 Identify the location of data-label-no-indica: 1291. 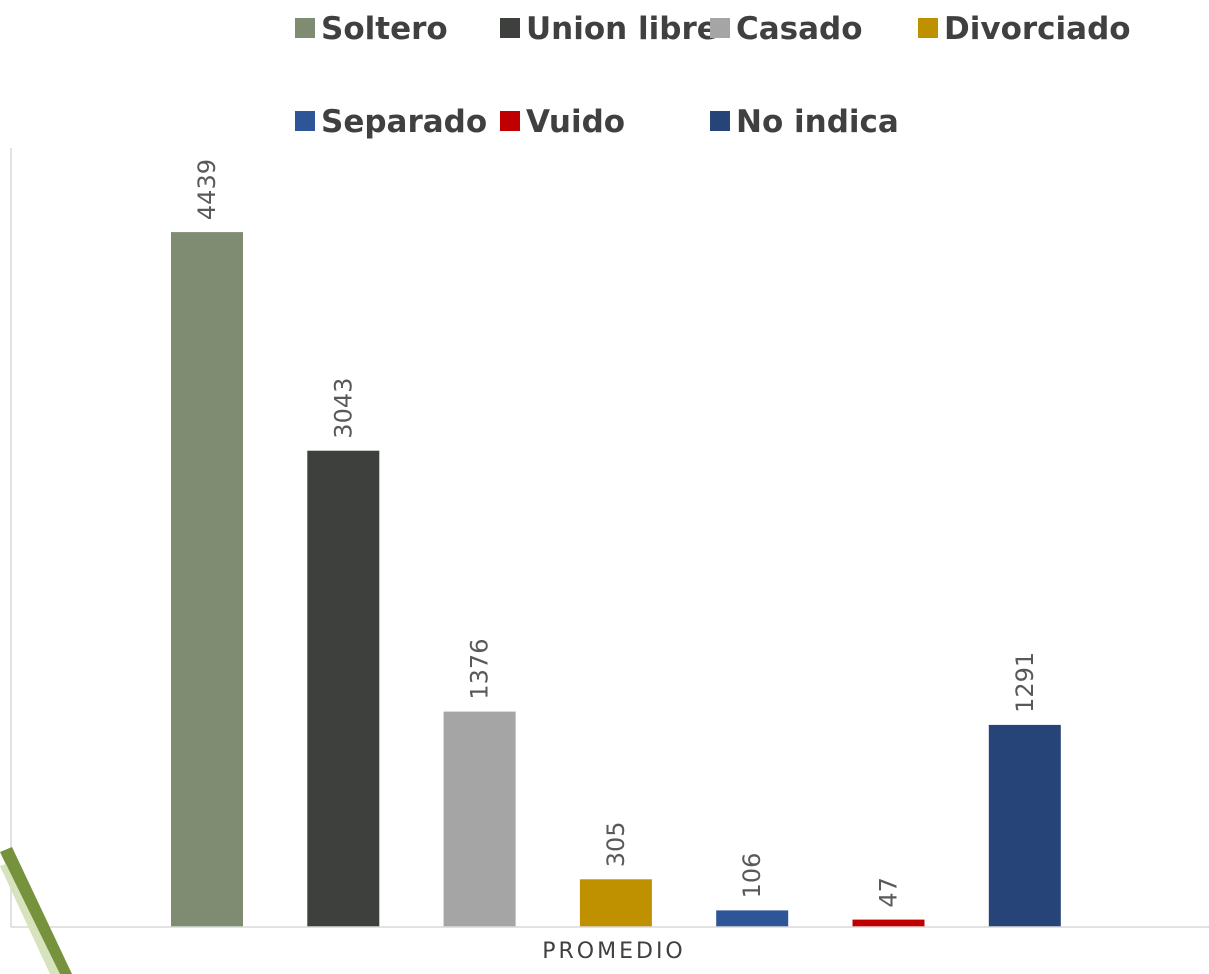
(1025, 682).